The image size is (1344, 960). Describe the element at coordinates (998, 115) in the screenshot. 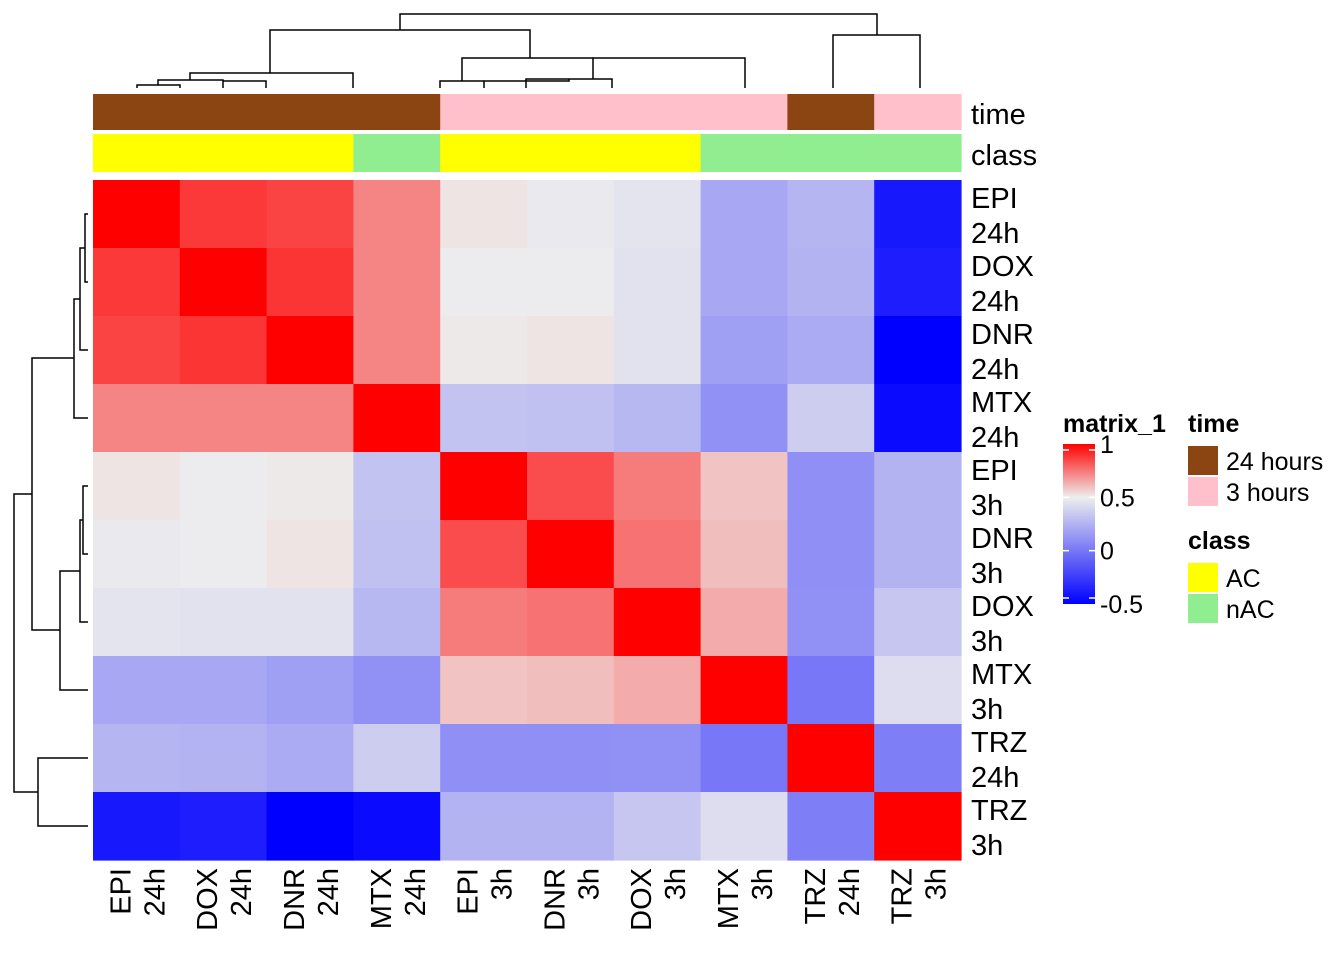

I see `time-annotation-label: time` at that location.